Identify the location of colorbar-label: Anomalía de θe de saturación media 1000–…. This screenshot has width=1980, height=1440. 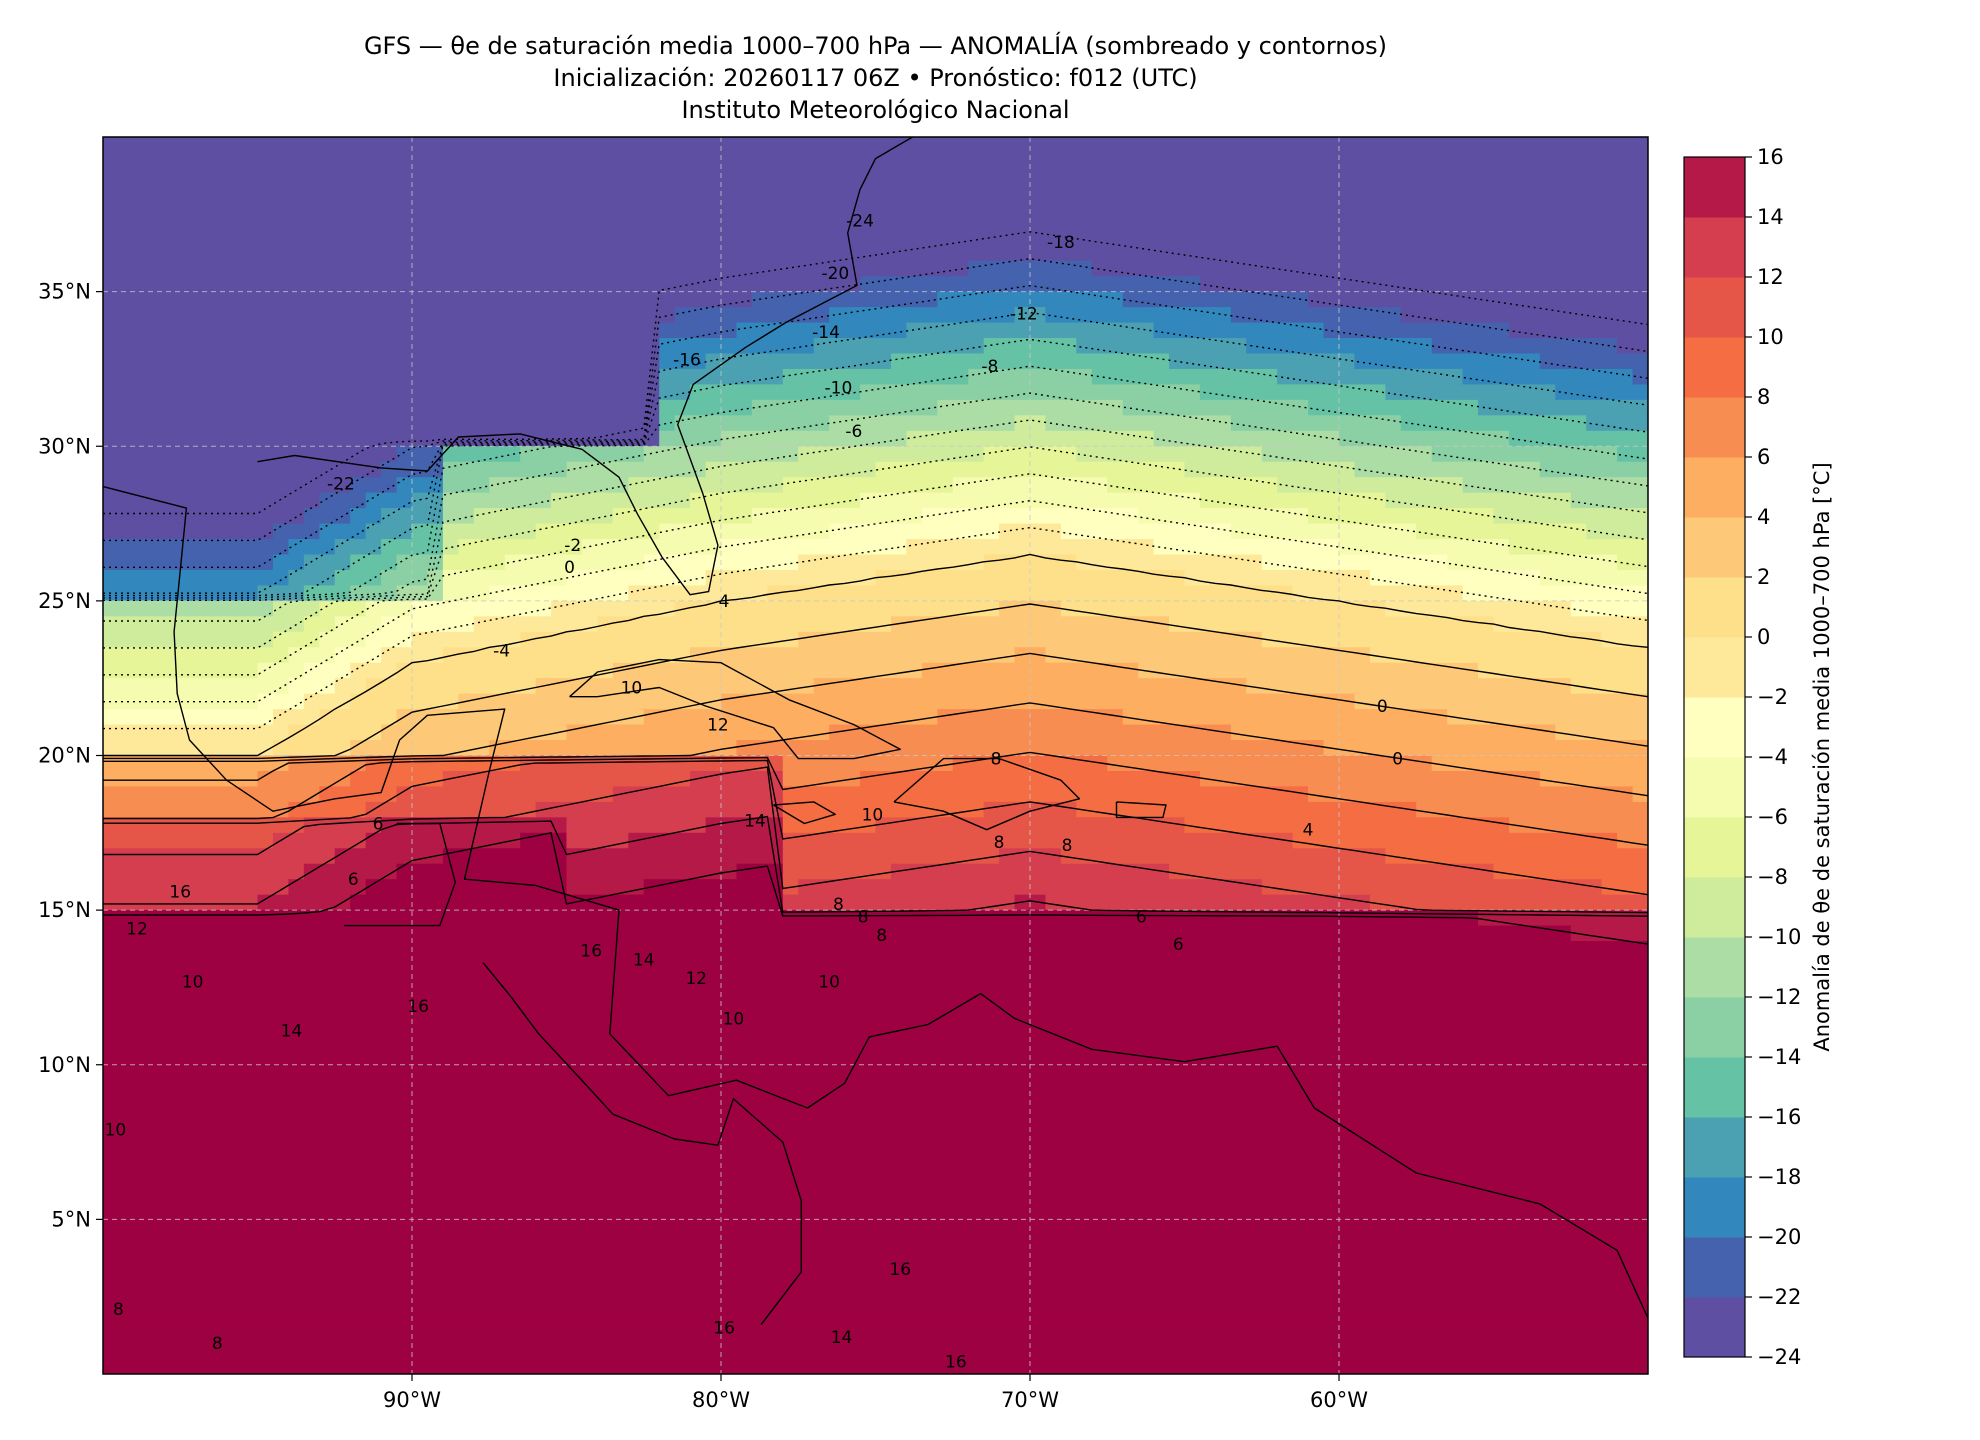
(1822, 756).